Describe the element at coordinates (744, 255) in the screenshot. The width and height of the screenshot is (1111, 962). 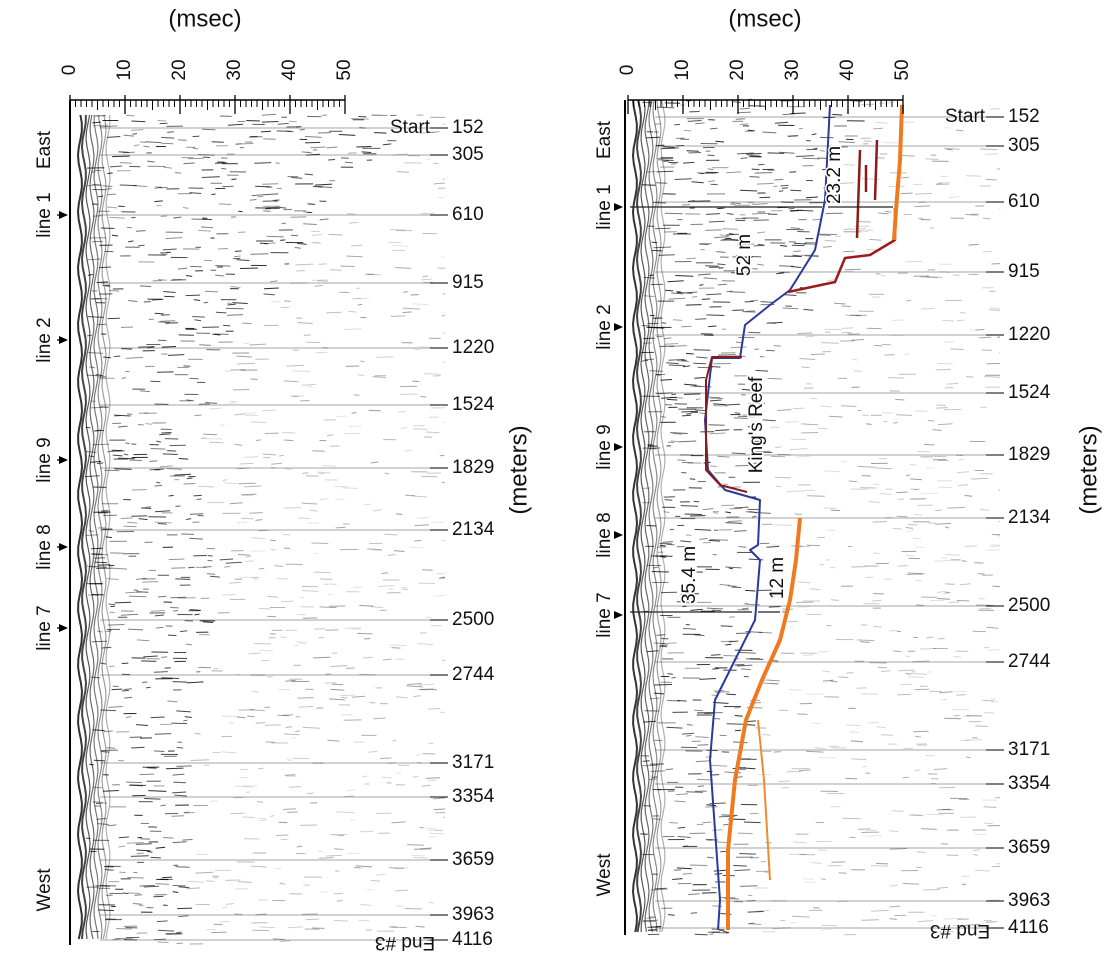
I see `annotation: 52 m` at that location.